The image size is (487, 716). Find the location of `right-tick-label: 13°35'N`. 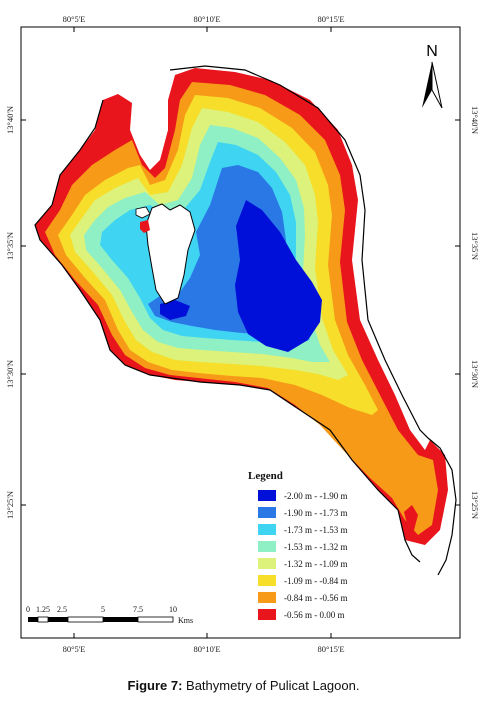

right-tick-label: 13°35'N is located at coordinates (475, 246).